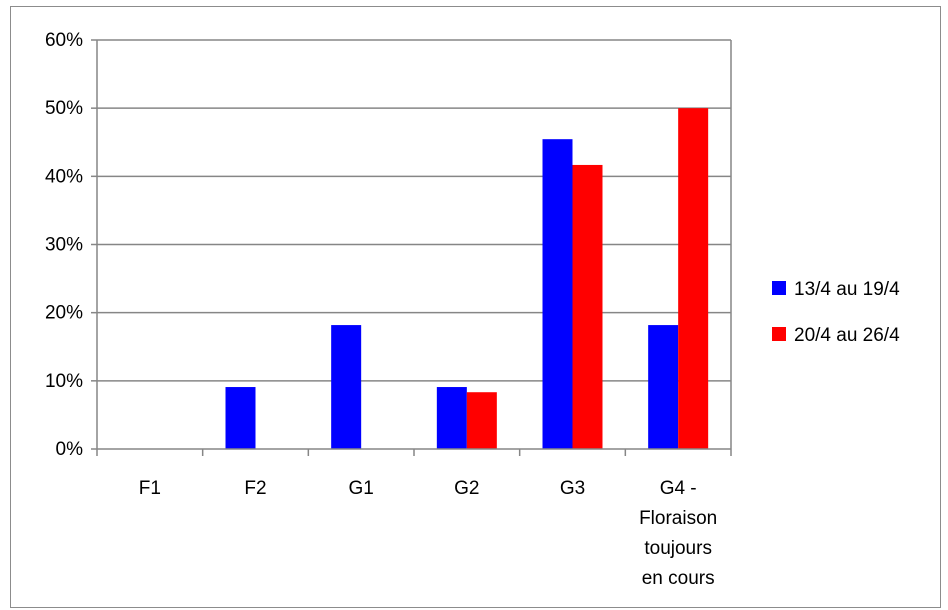 This screenshot has width=948, height=610. What do you see at coordinates (64, 245) in the screenshot?
I see `y-tick-label: 30%` at bounding box center [64, 245].